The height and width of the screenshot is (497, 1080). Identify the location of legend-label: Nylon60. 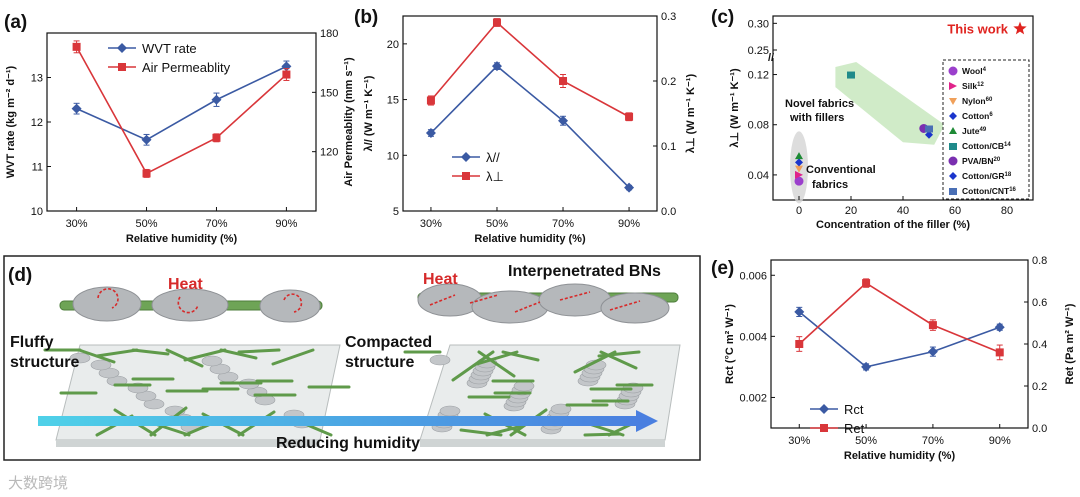
(977, 101).